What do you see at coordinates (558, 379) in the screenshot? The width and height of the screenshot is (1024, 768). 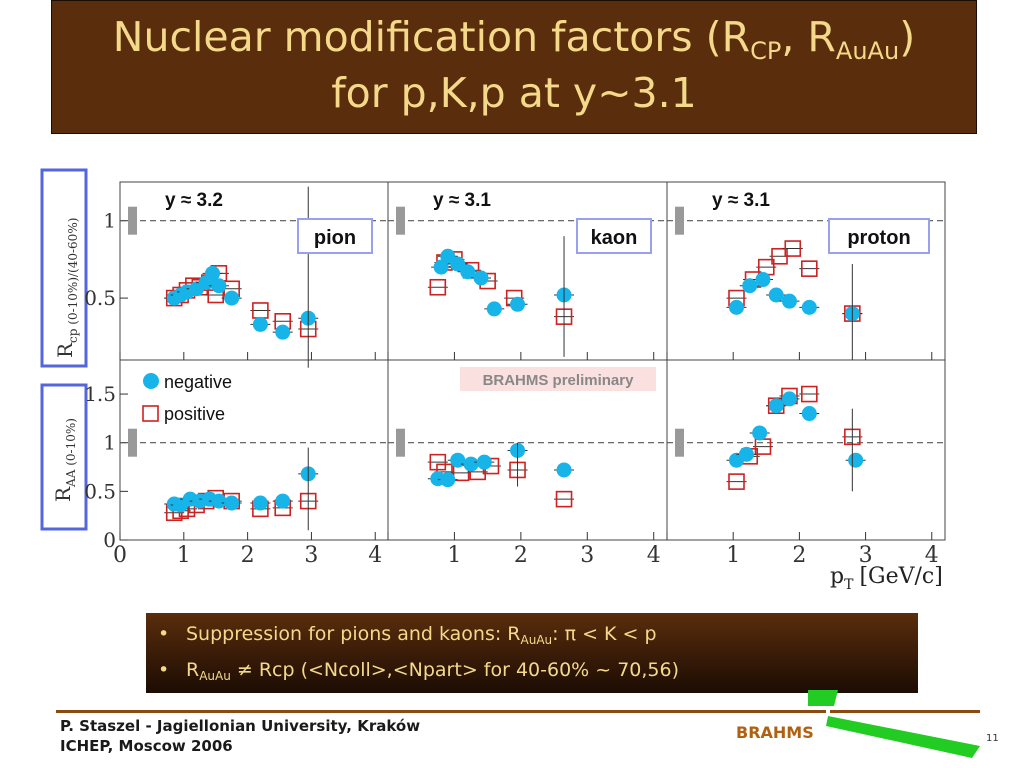 I see `preliminary-badge: BRAHMS preliminary` at bounding box center [558, 379].